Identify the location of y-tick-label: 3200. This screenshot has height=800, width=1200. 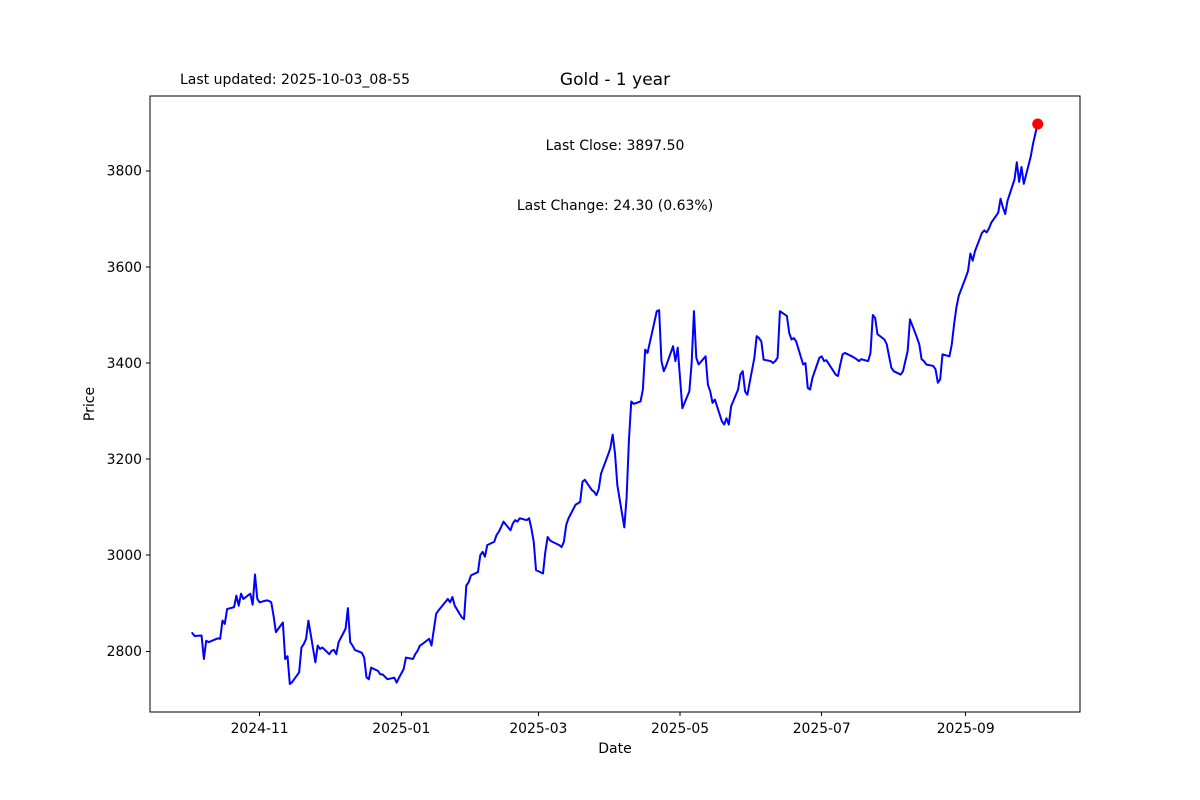
(124, 460).